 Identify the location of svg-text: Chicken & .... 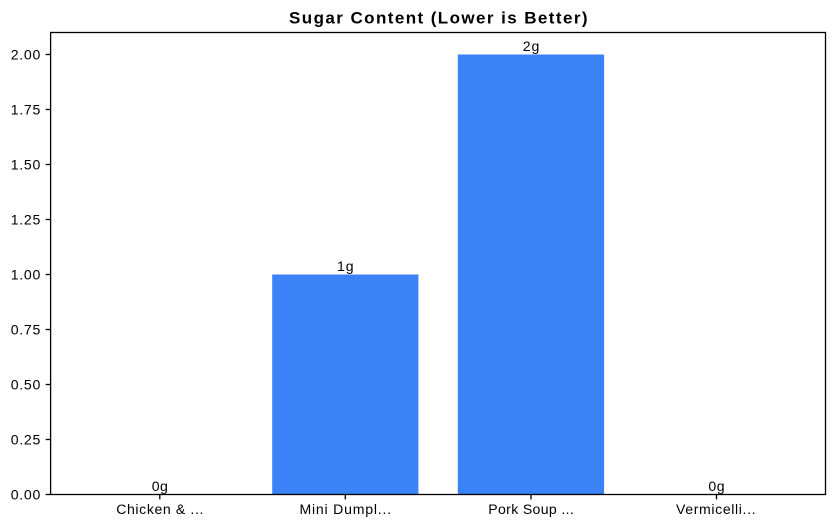
(159, 509).